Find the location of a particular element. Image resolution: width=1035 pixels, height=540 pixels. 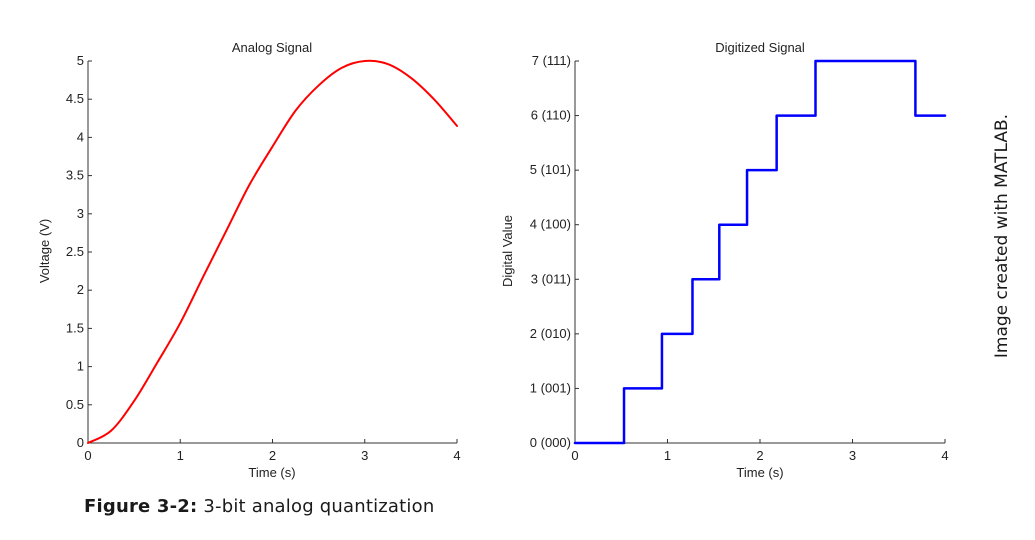

analog-y-tick-label: 0 is located at coordinates (80, 442).